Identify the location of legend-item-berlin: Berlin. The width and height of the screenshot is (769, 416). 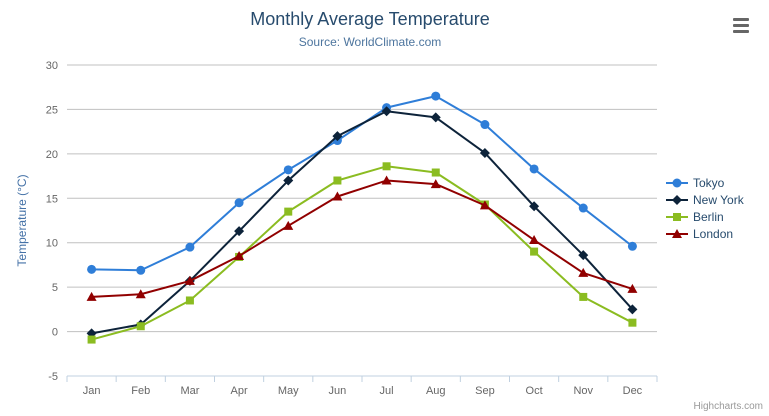
(705, 216).